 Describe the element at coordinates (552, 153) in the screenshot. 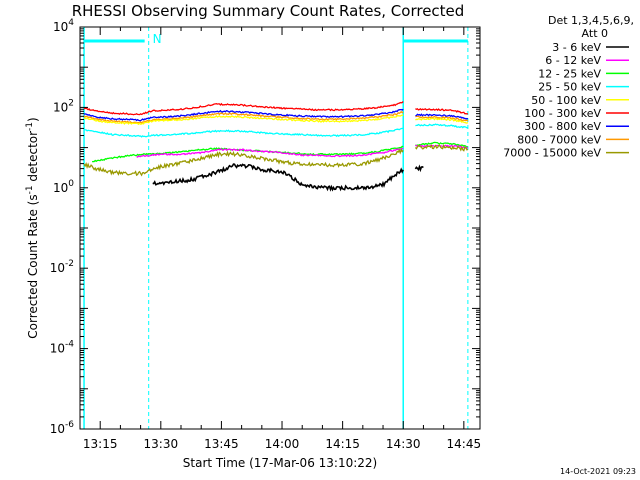

I see `legend-entry-8: 7000 - 15000 keV` at that location.